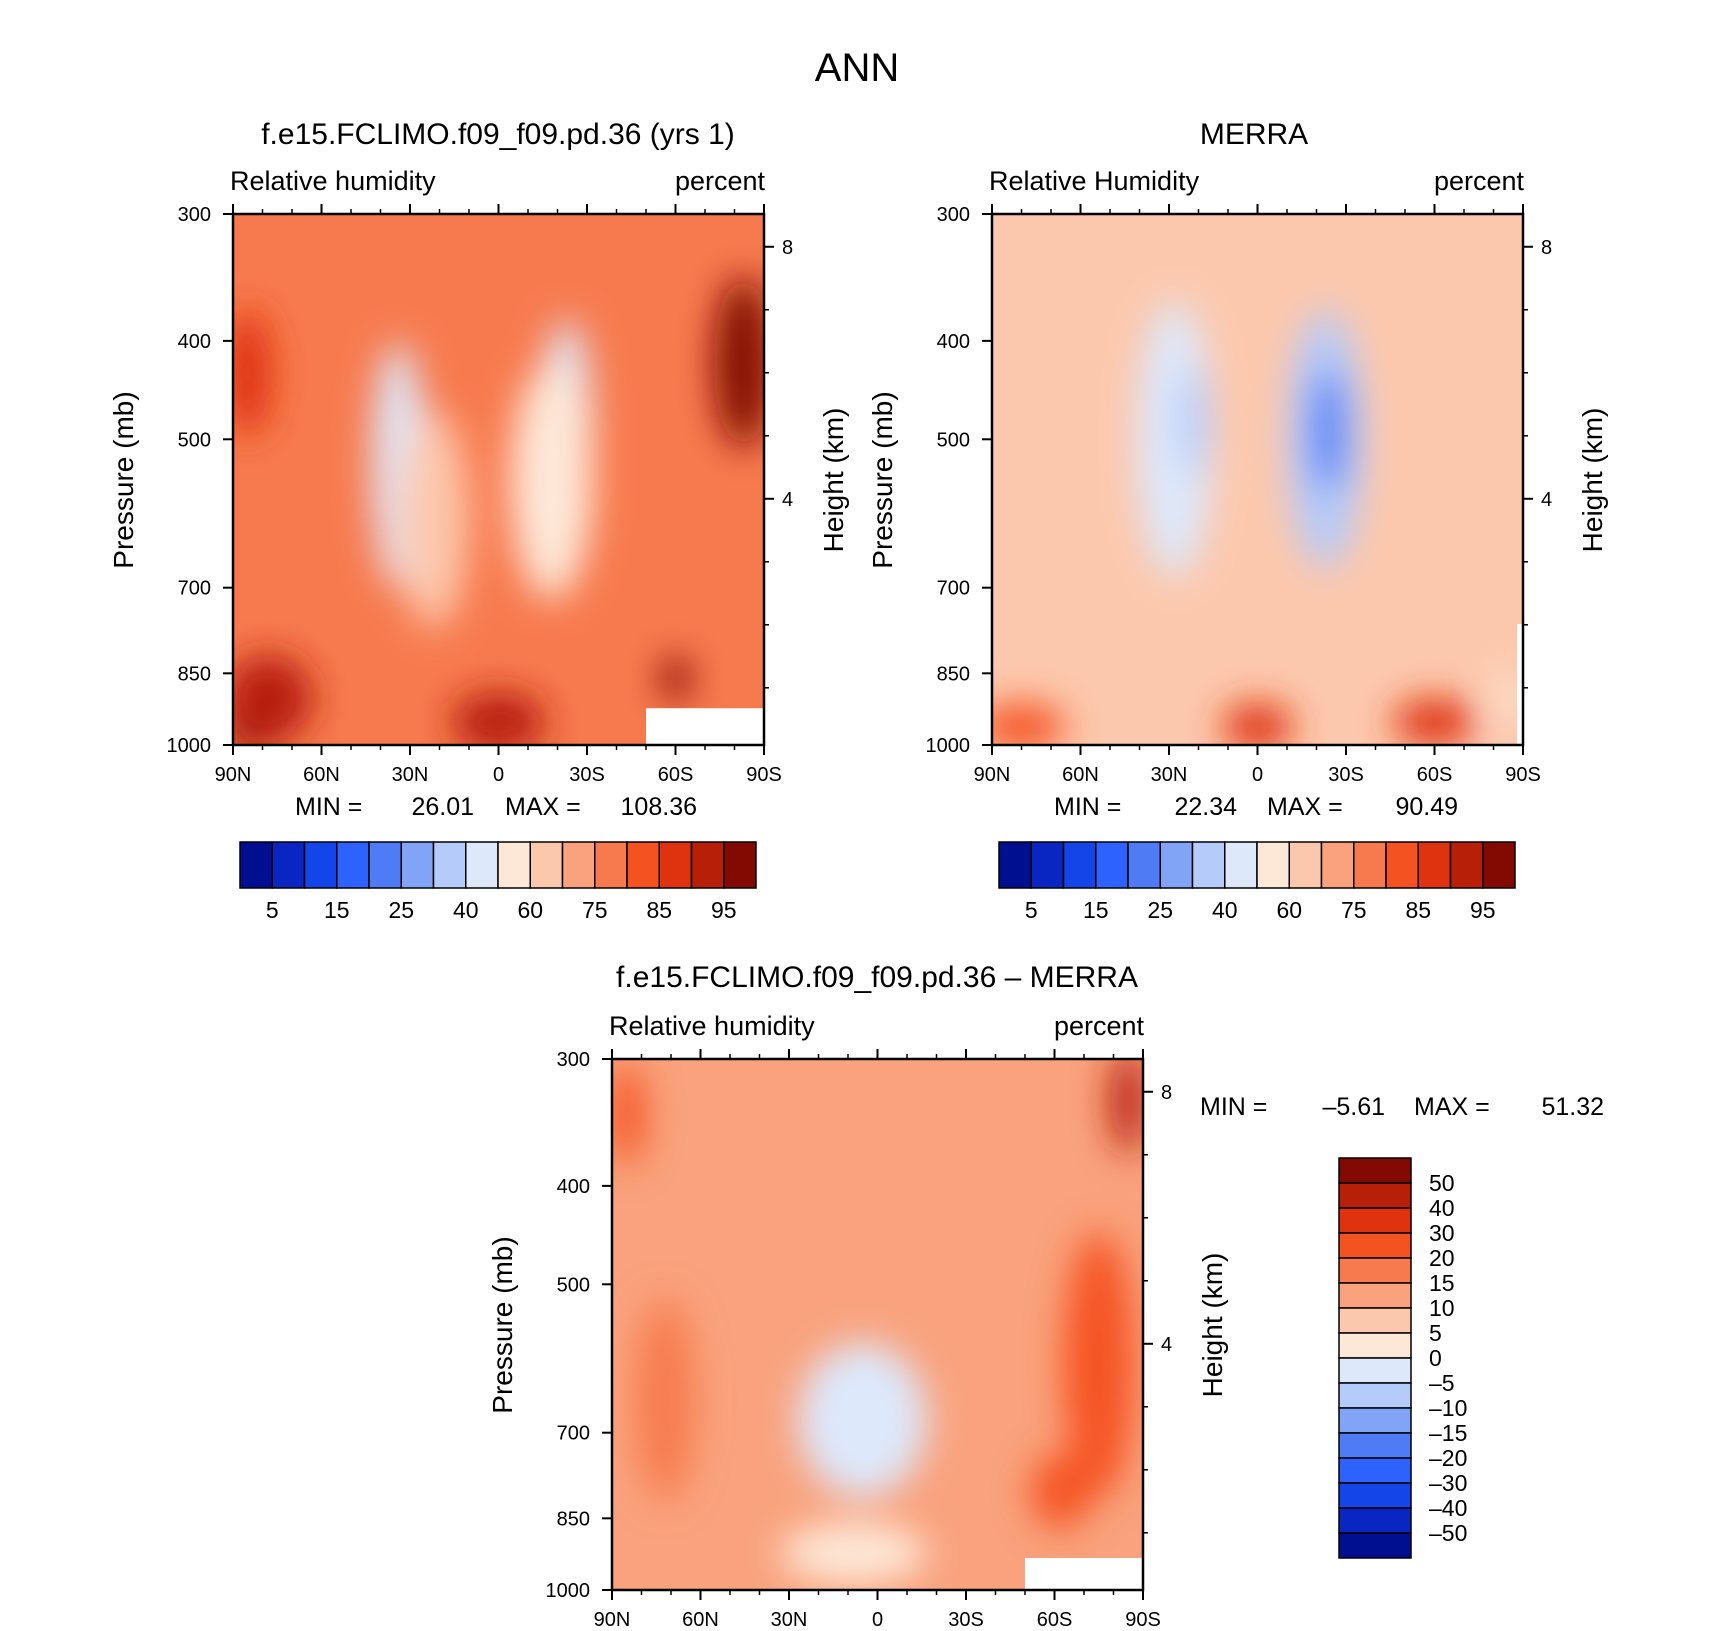 The image size is (1710, 1631). Describe the element at coordinates (189, 746) in the screenshot. I see `y-tick-label: 1000` at that location.